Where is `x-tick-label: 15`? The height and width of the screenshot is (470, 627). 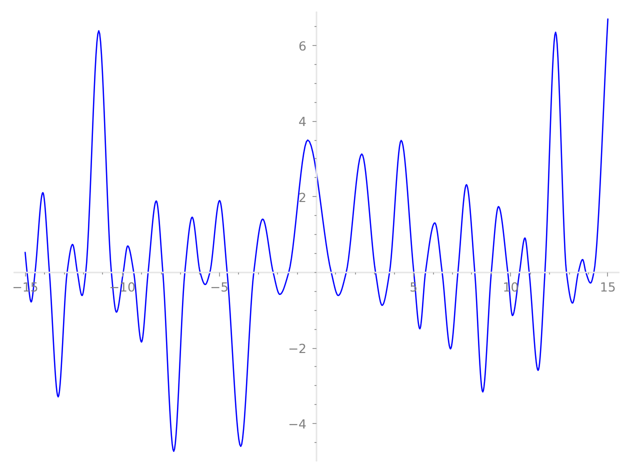
x-tick-label: 15 is located at coordinates (608, 286).